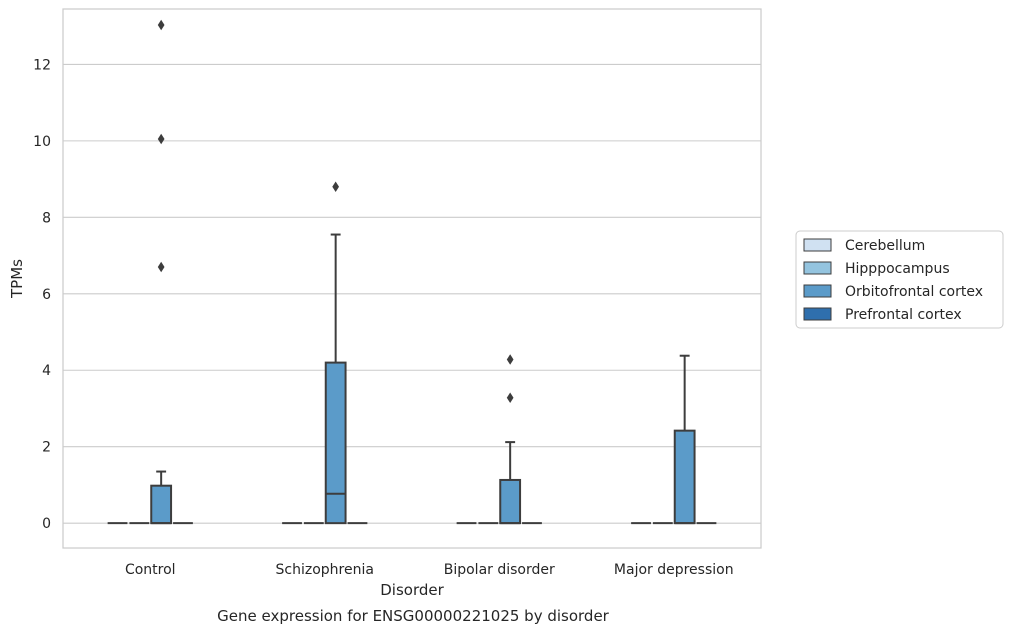 The width and height of the screenshot is (1013, 634). I want to click on y-axis-ticks: 0 2 4 6 8 10 12, so click(42, 294).